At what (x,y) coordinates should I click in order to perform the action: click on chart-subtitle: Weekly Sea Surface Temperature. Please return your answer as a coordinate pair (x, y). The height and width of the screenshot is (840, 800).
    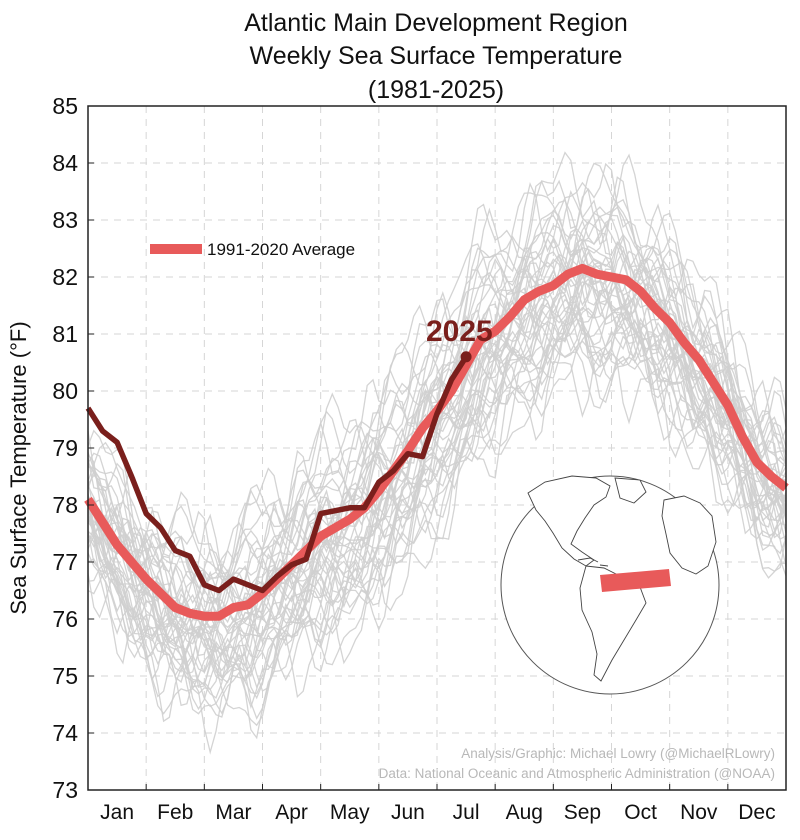
    Looking at the image, I should click on (436, 56).